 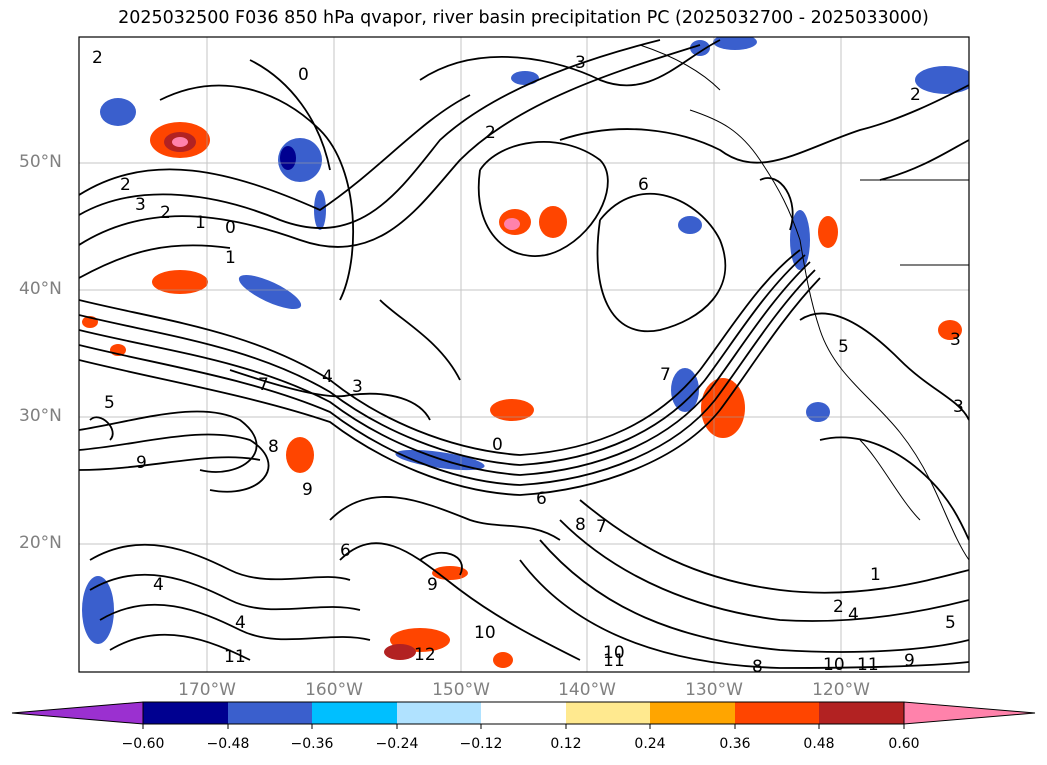 I want to click on colorbar-tick-label: −0.12, so click(x=481, y=744).